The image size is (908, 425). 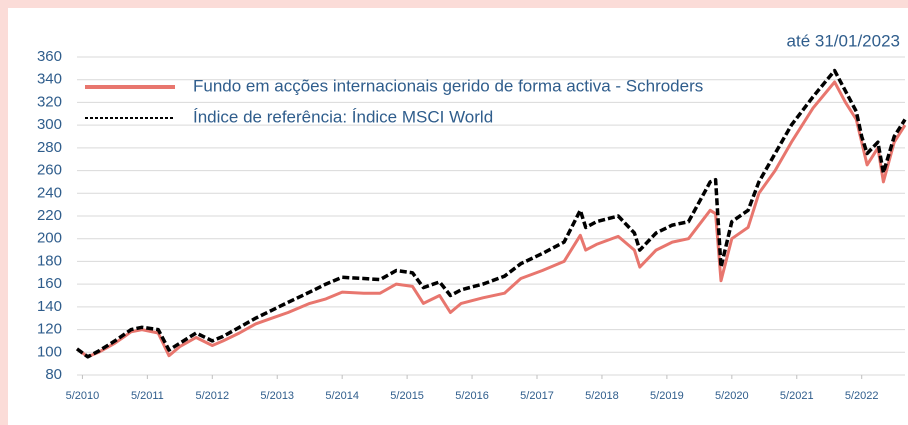 What do you see at coordinates (667, 396) in the screenshot?
I see `x-tick-label: 5/2019` at bounding box center [667, 396].